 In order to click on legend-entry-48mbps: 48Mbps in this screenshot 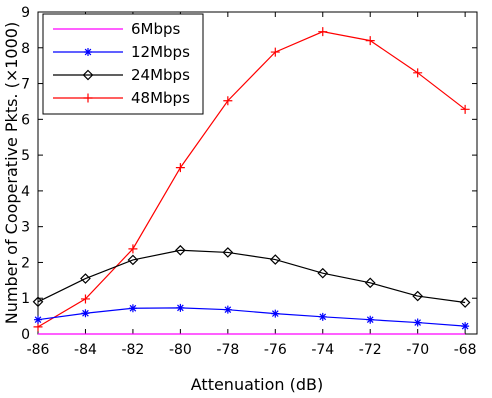, I will do `click(121, 98)`.